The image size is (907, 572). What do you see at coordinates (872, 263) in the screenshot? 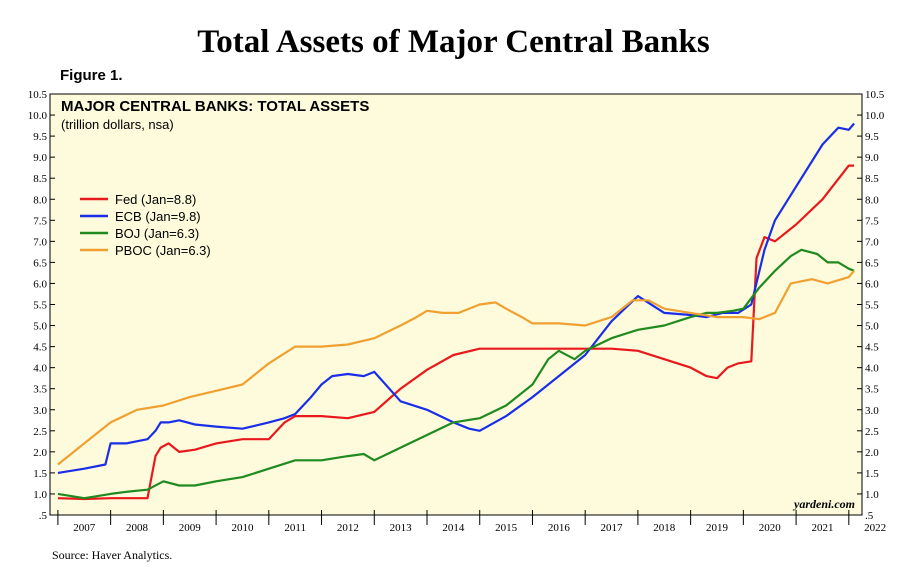
I see `y-tick-label-right: 6.5` at bounding box center [872, 263].